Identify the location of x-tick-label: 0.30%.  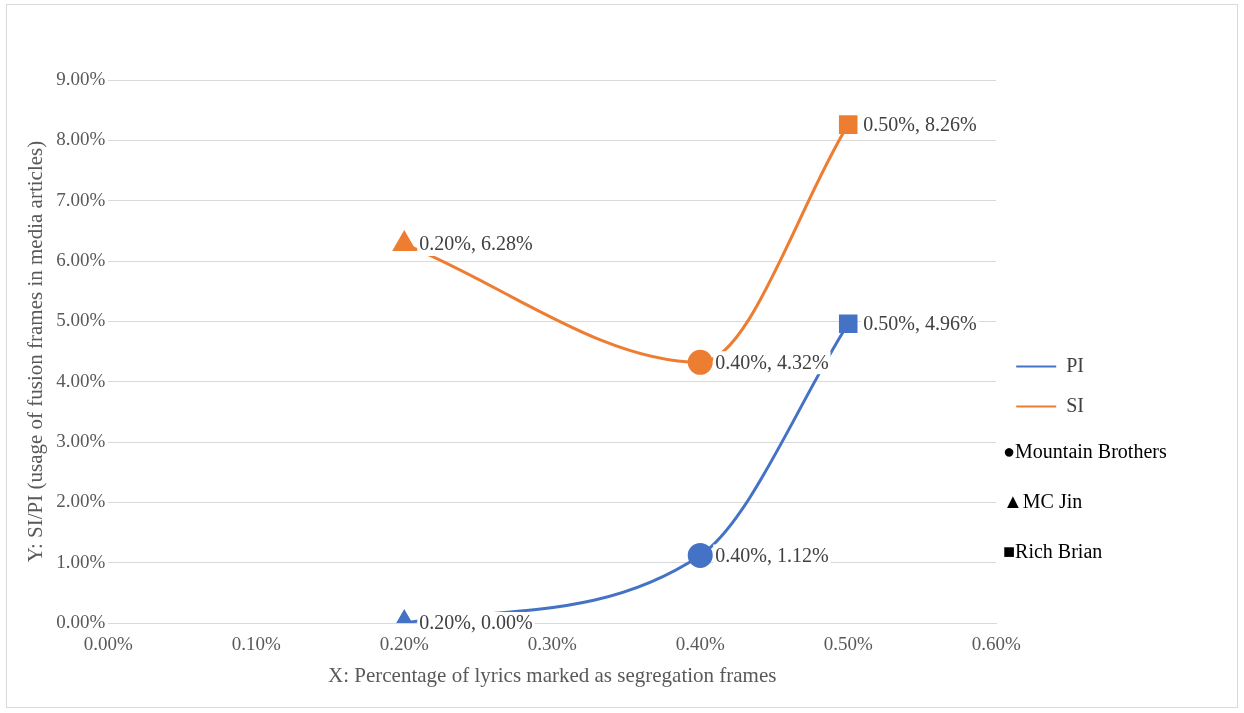
(552, 644).